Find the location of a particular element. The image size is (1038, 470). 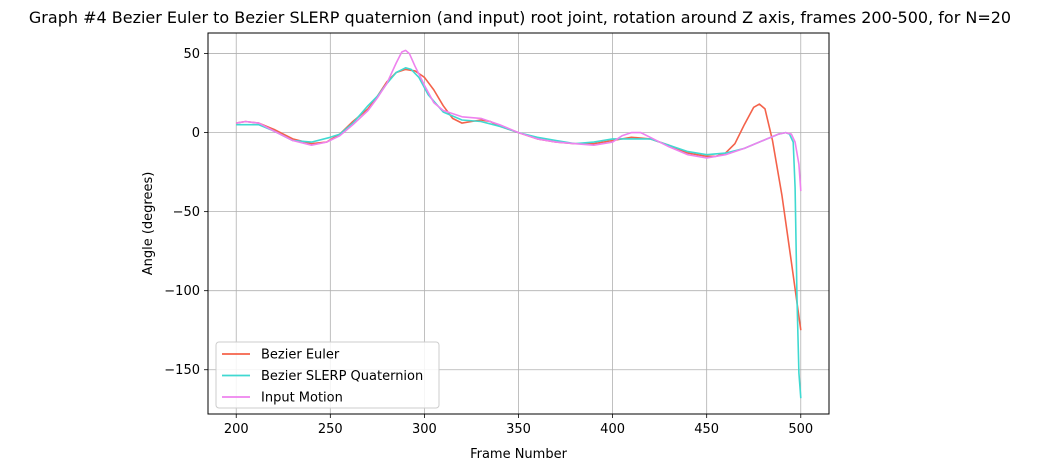

y-tick-label: −150 is located at coordinates (182, 370).